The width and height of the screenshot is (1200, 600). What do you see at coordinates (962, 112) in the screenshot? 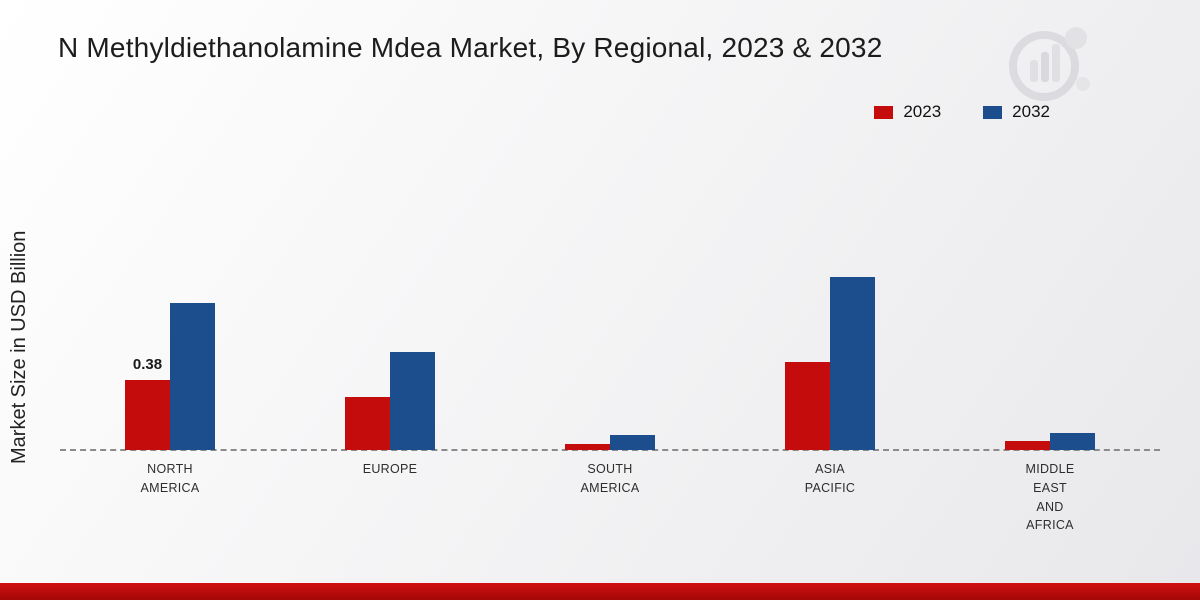
I see `legend: 2023 2032` at bounding box center [962, 112].